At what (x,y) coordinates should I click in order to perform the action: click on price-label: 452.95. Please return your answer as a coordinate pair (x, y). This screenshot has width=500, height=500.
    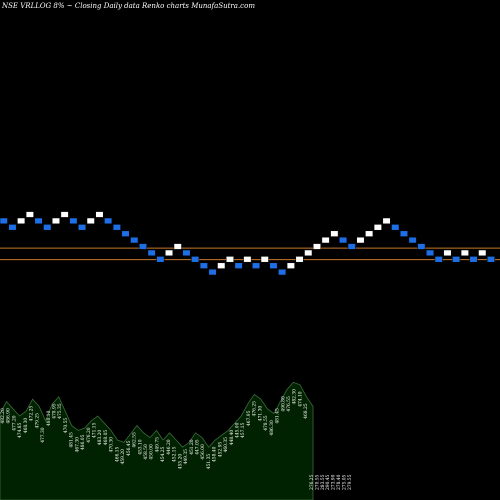
    Looking at the image, I should click on (220, 450).